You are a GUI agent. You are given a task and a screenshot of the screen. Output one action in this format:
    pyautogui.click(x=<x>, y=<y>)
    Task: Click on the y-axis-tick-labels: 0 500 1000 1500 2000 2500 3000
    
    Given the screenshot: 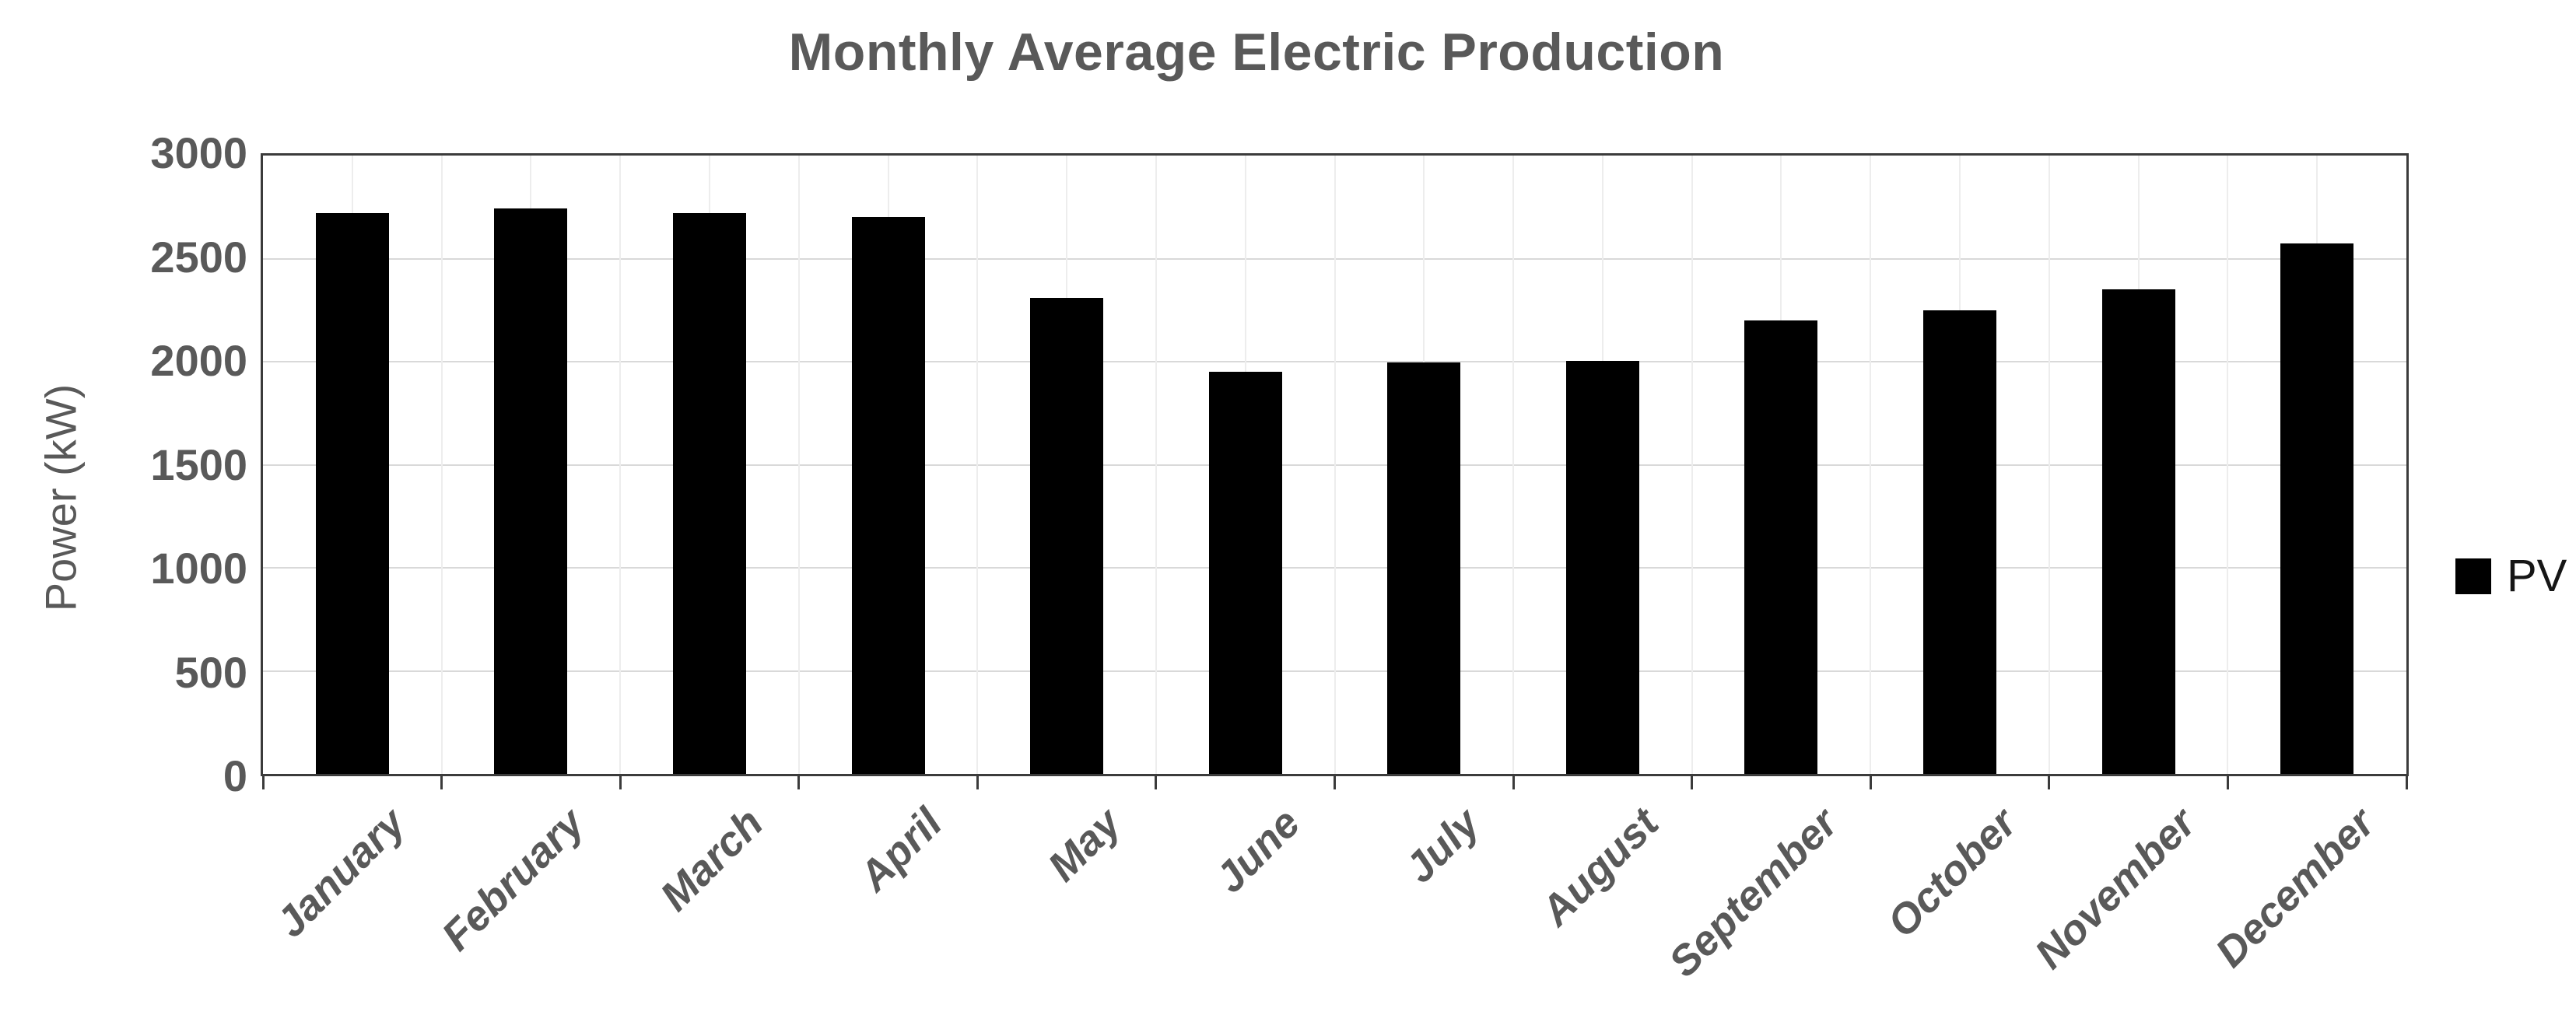 What is the action you would take?
    pyautogui.click(x=124, y=518)
    